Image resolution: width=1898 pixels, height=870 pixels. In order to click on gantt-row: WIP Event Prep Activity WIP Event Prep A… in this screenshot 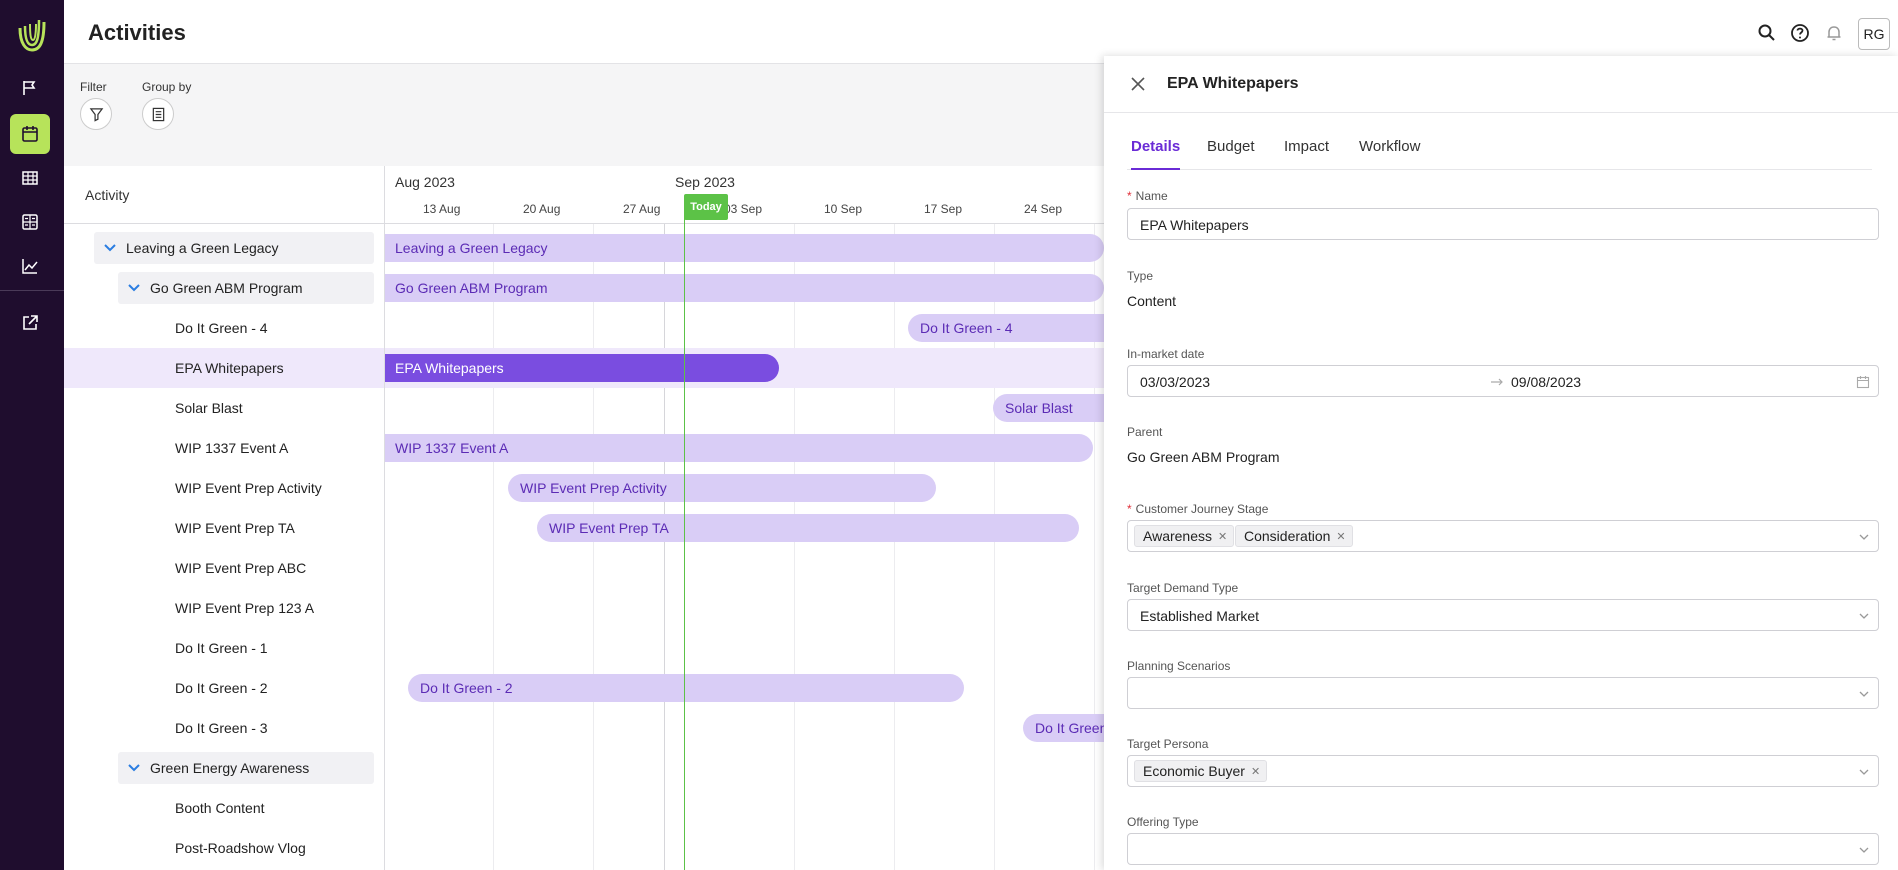, I will do `click(584, 488)`.